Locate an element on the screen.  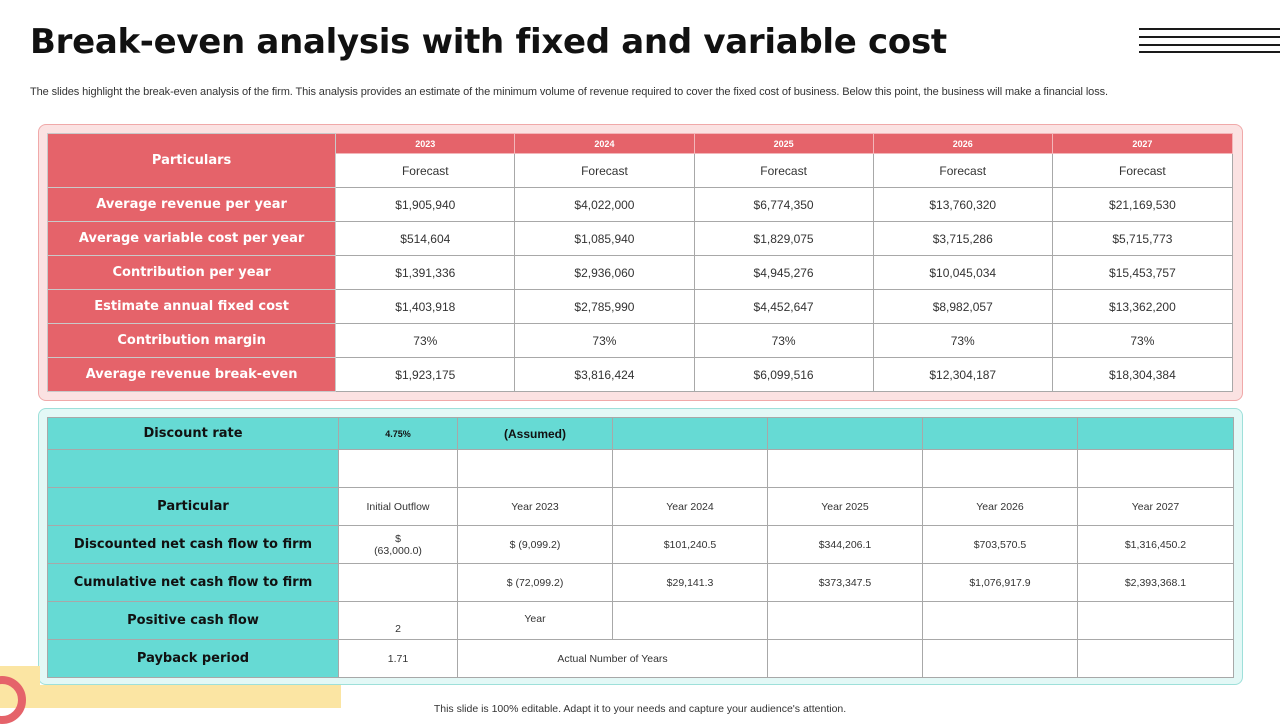
table-cell: $1,085,940 is located at coordinates (604, 238).